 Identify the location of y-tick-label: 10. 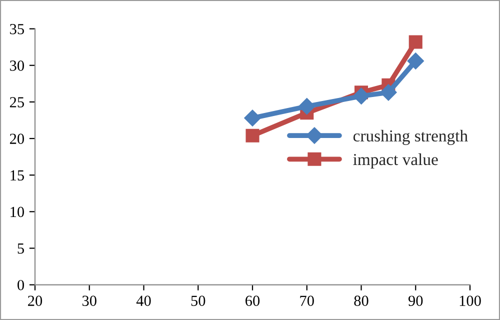
(17, 212).